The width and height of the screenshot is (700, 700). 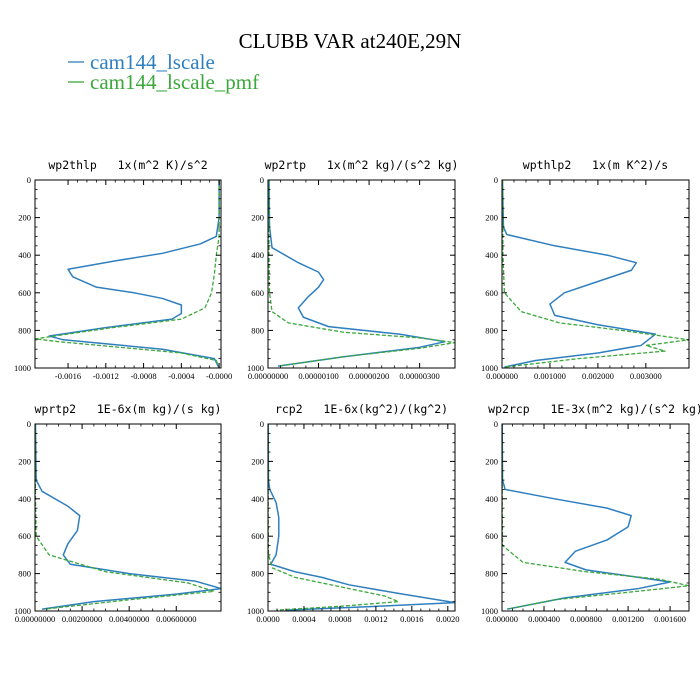 I want to click on panel-title-3: wprtp2 1E-6x(m kg)/(s kg), so click(x=128, y=409).